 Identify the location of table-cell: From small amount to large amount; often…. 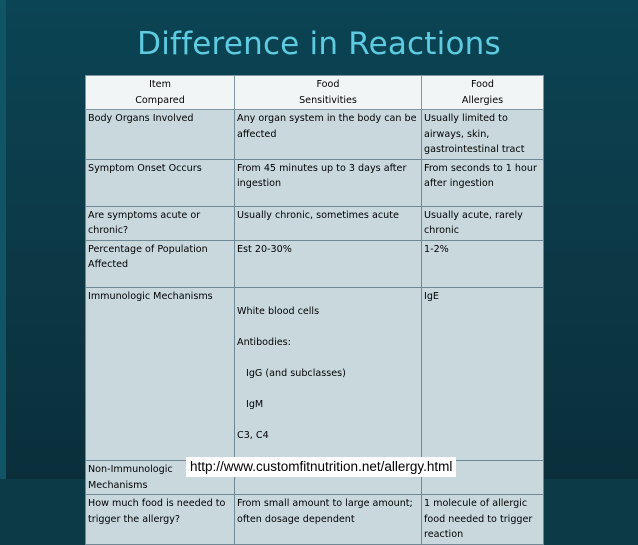
(328, 519).